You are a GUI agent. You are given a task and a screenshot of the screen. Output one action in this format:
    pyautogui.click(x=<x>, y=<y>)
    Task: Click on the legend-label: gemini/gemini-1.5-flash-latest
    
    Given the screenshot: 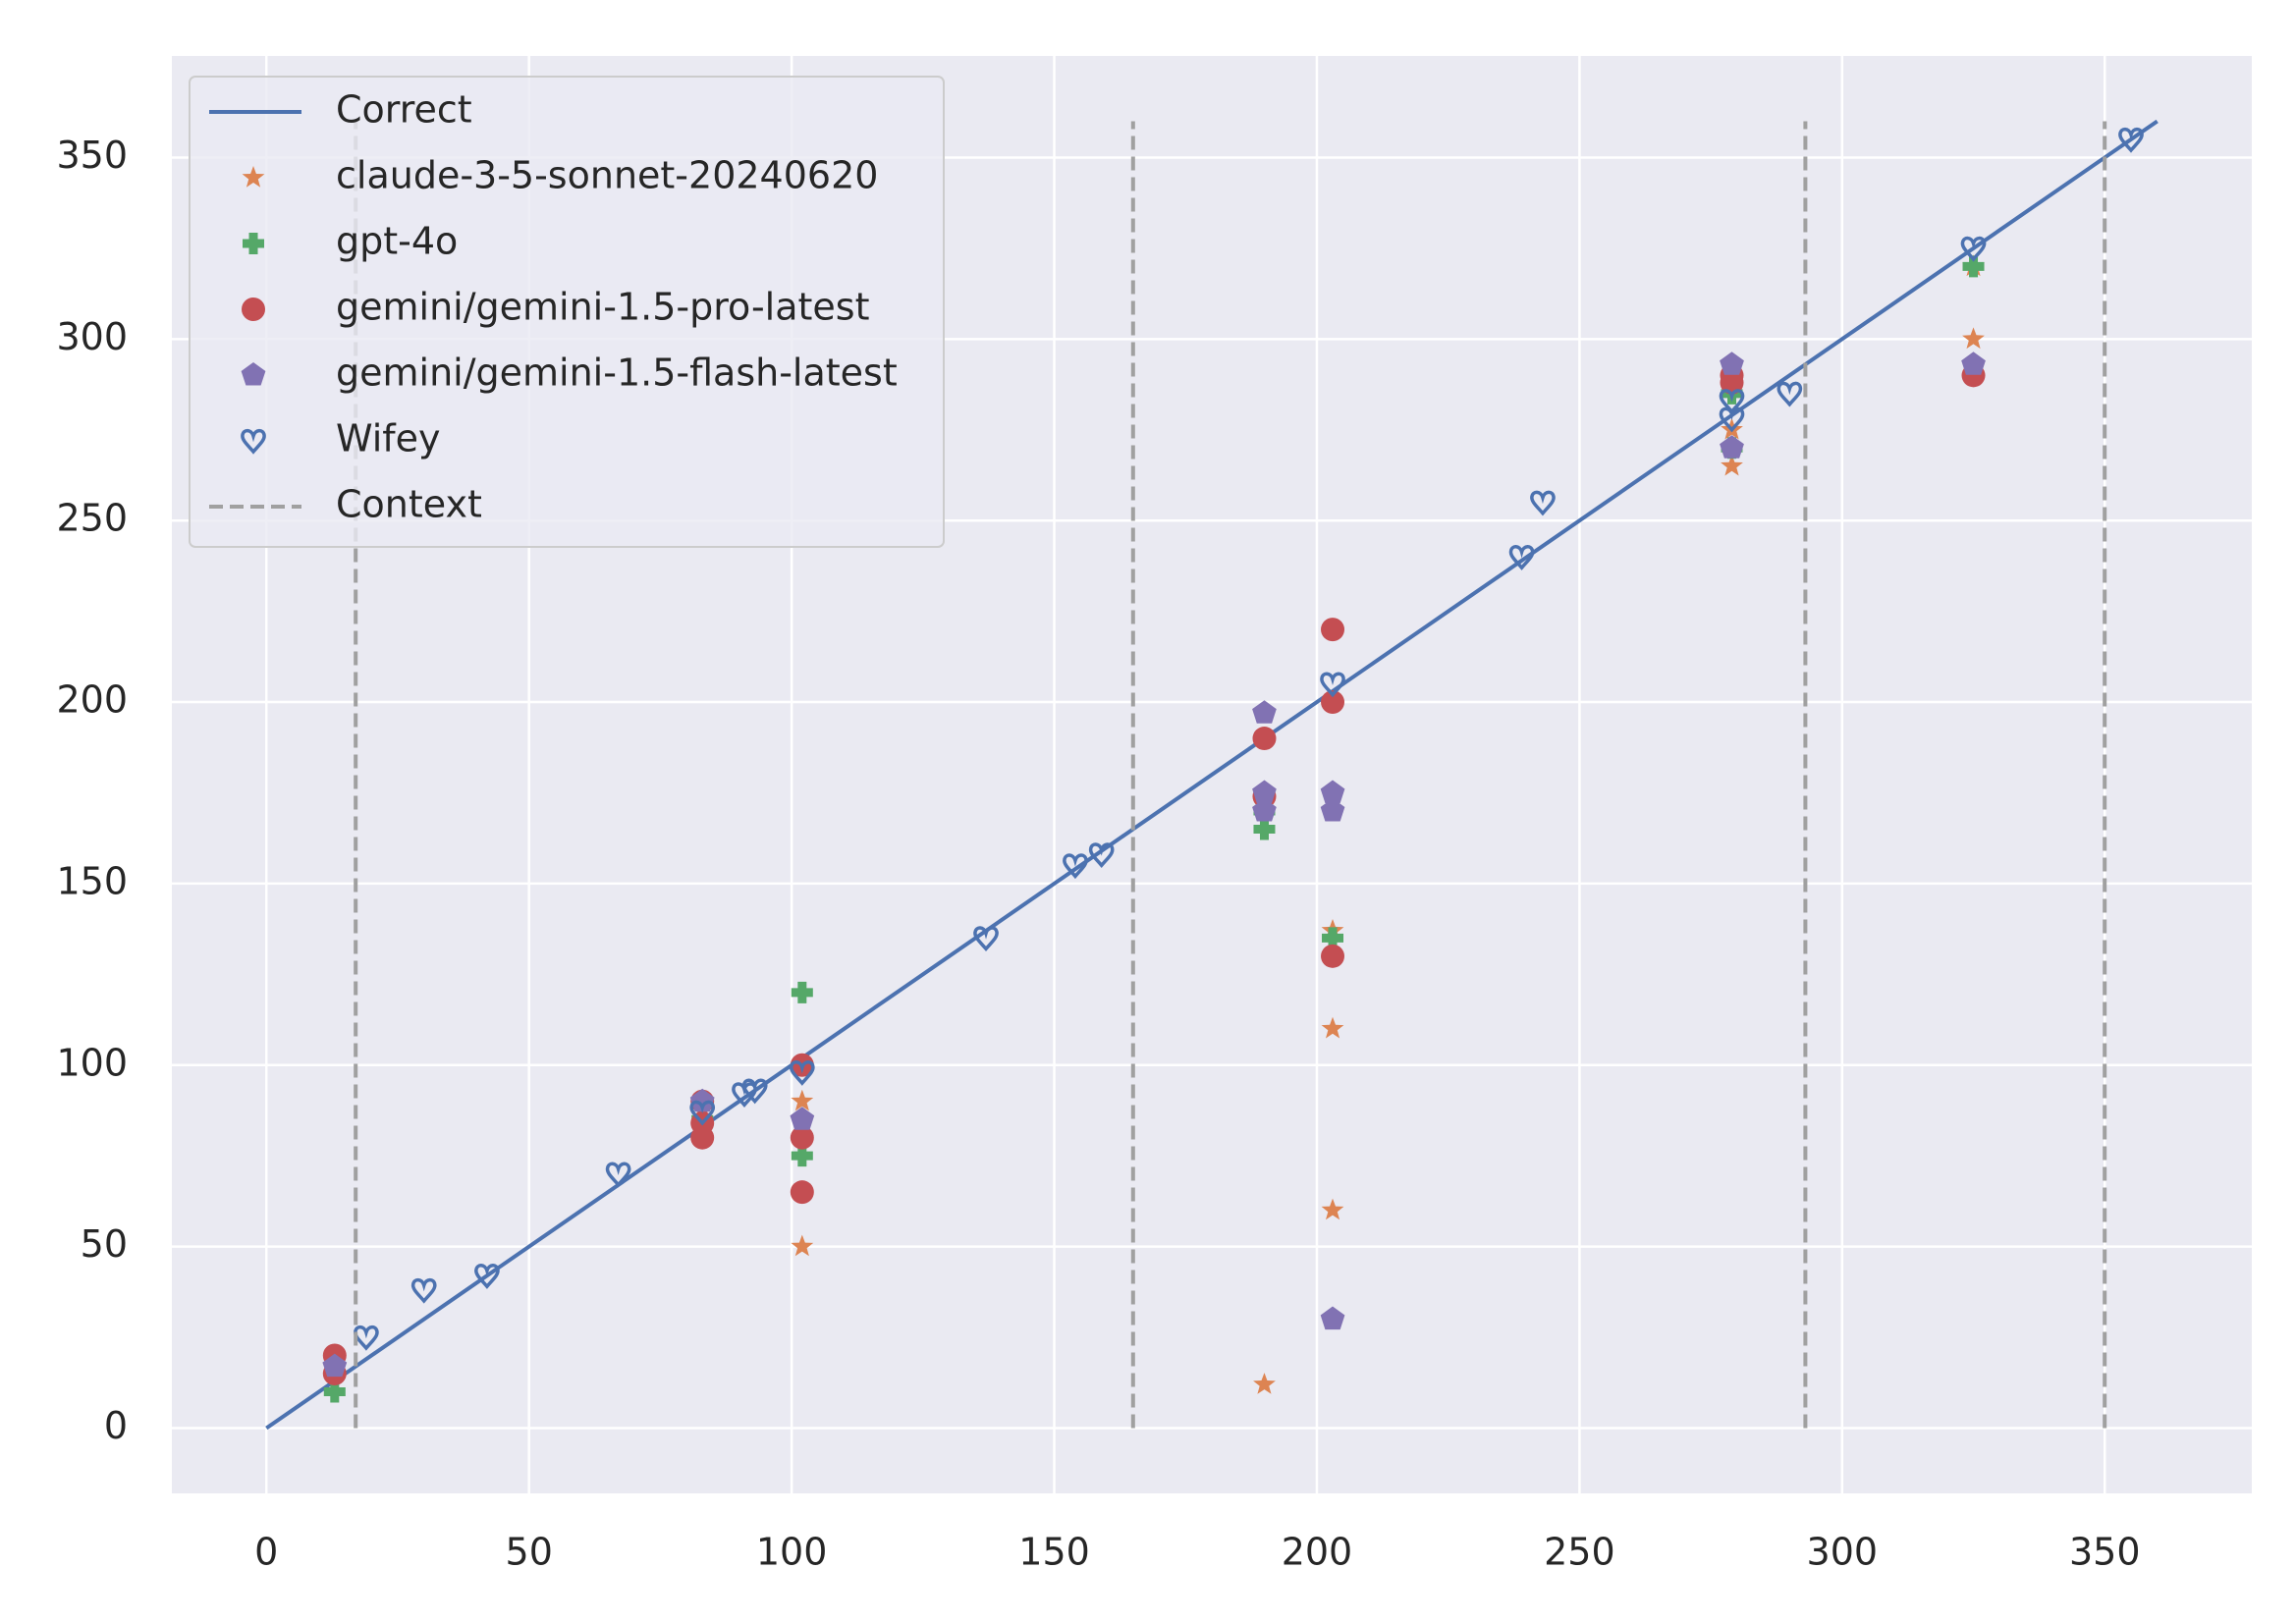 What is the action you would take?
    pyautogui.click(x=617, y=373)
    